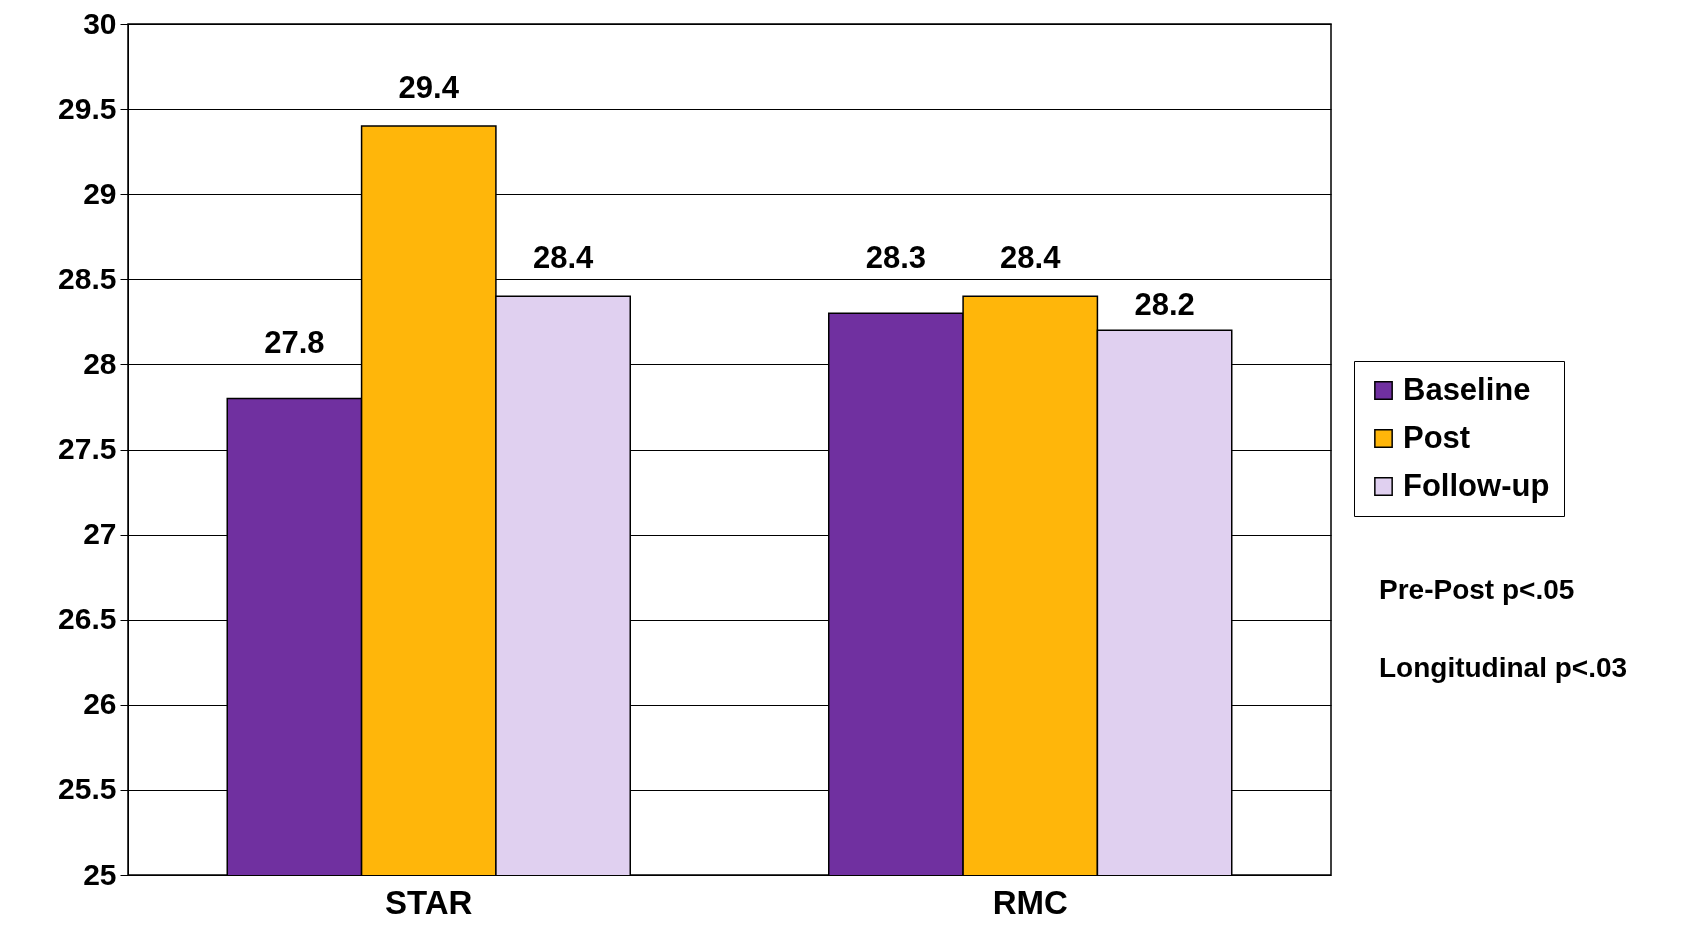 The height and width of the screenshot is (941, 1702). I want to click on y-tick-label: 29, so click(100, 193).